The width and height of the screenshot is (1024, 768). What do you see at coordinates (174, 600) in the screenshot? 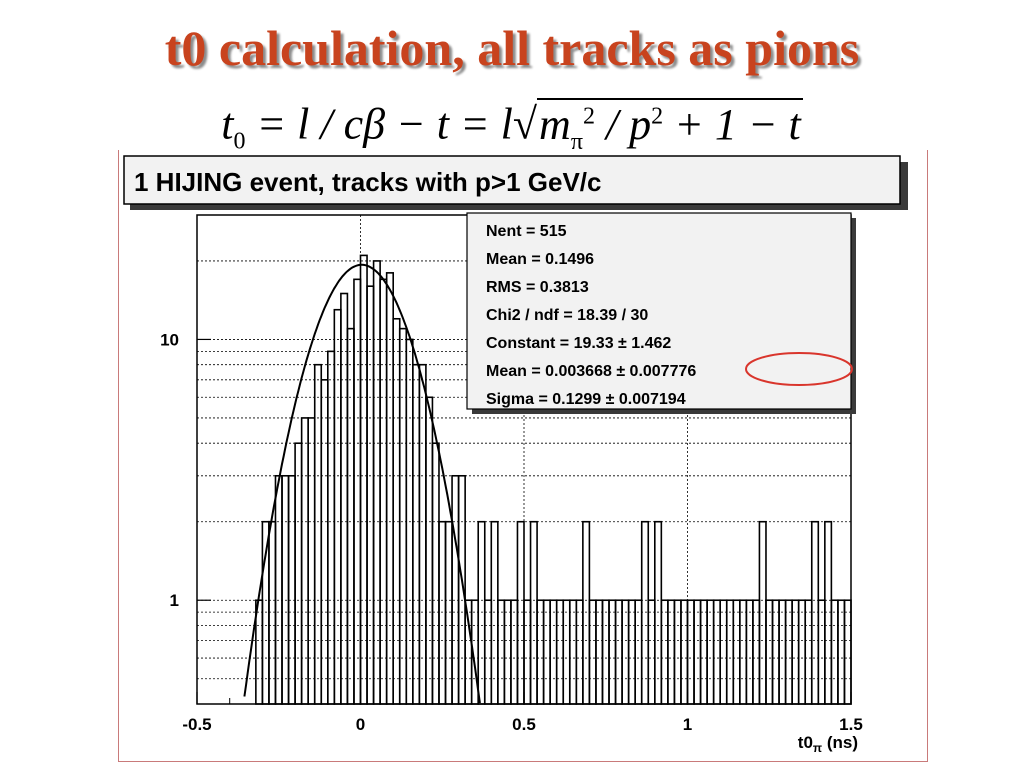
I see `y-tick-label: 1` at bounding box center [174, 600].